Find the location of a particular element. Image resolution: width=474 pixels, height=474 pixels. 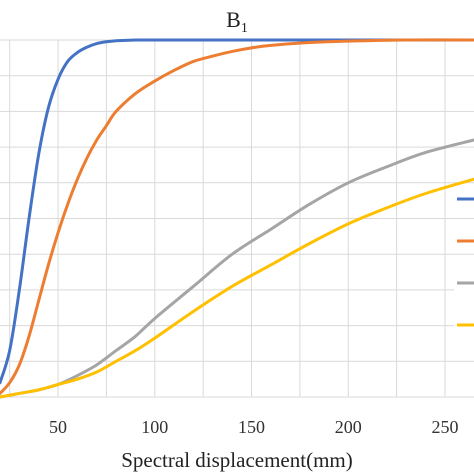

x-tick-label: 150 is located at coordinates (251, 427).